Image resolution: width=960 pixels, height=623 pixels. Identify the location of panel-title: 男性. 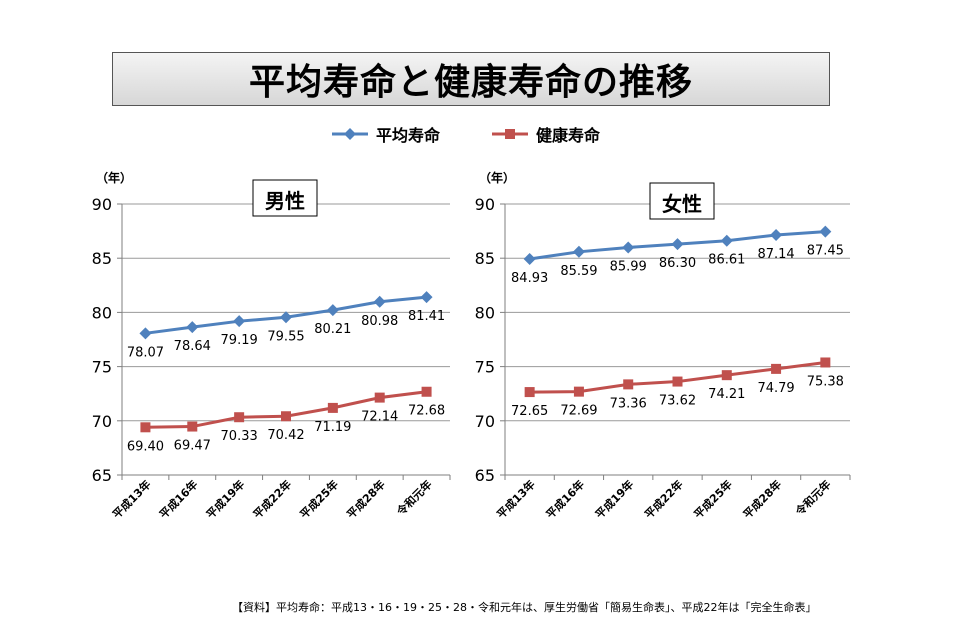
(285, 198).